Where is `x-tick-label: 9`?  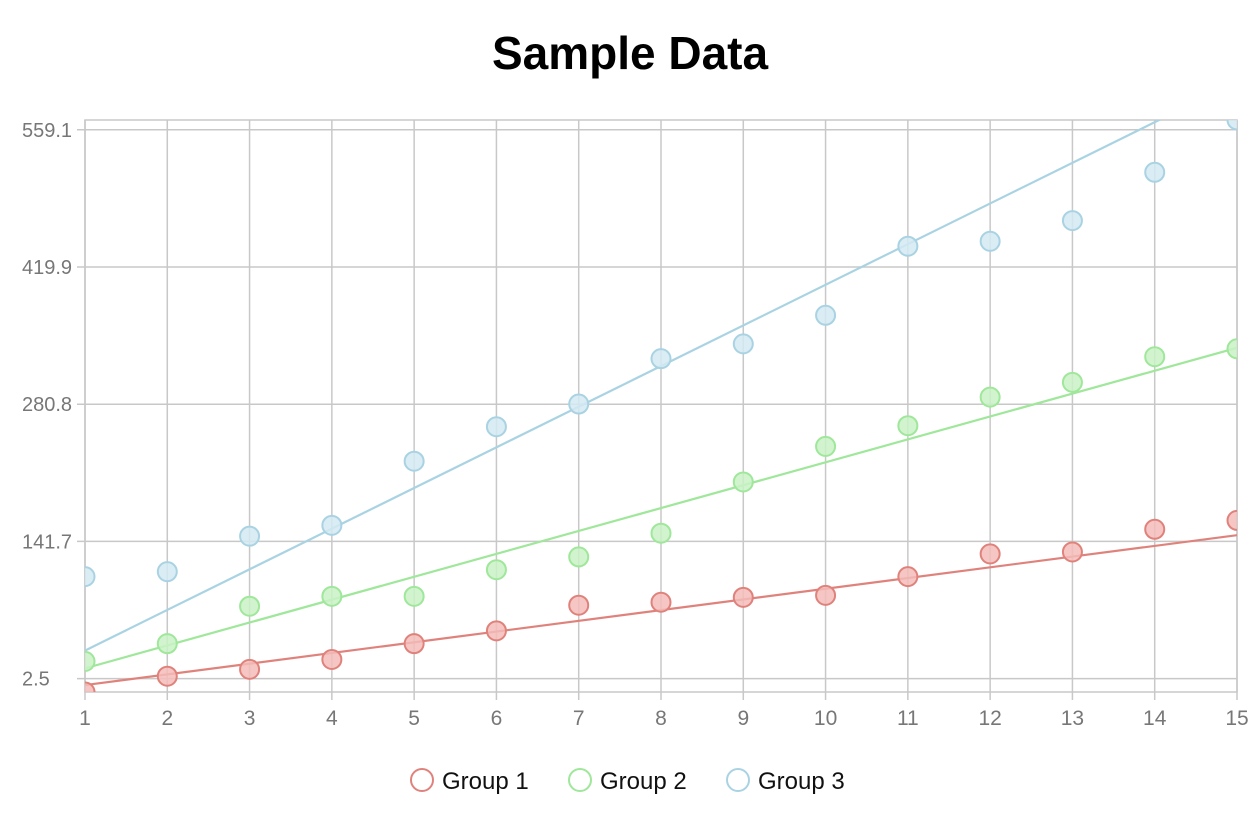 x-tick-label: 9 is located at coordinates (743, 718).